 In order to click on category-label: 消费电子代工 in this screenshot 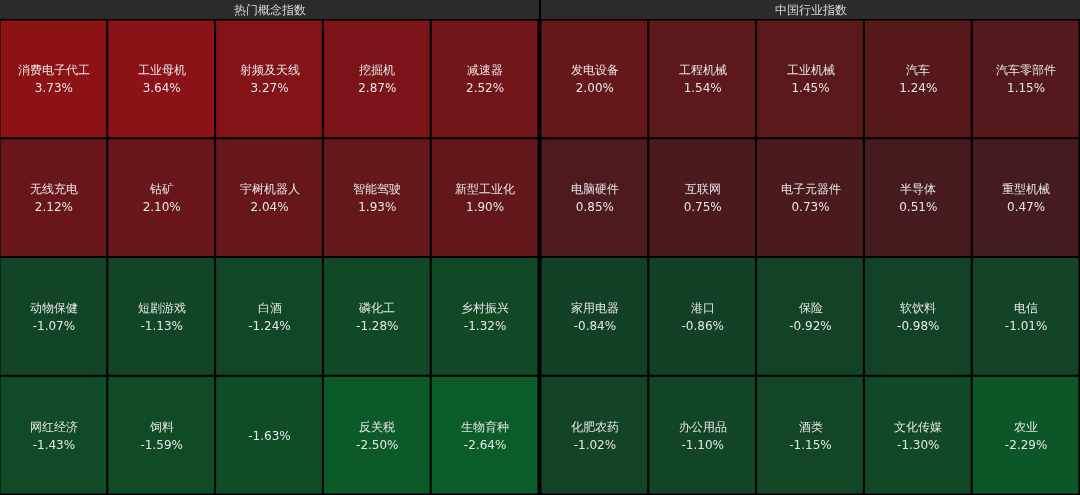, I will do `click(53, 70)`.